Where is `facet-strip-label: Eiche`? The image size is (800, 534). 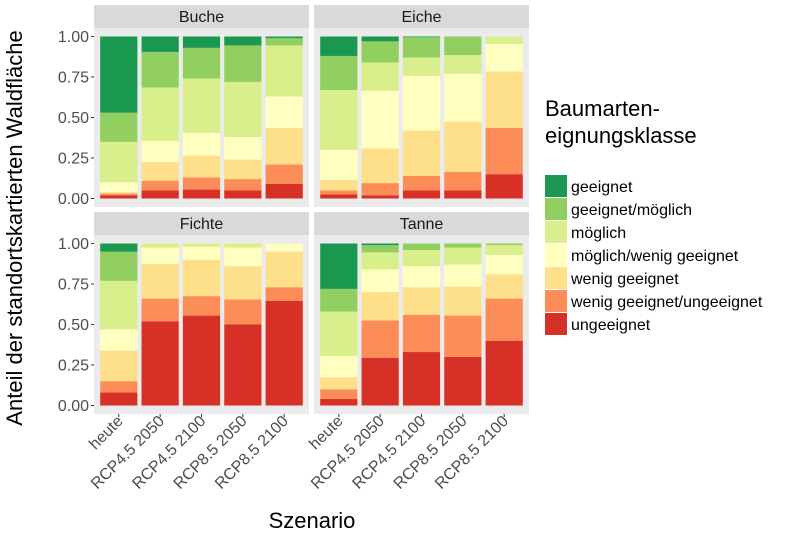
facet-strip-label: Eiche is located at coordinates (421, 17).